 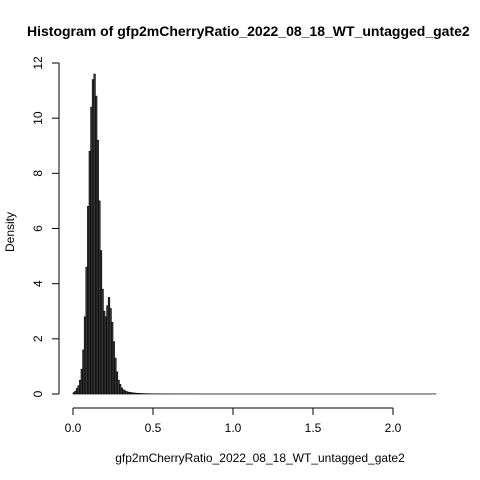 What do you see at coordinates (393, 428) in the screenshot?
I see `x-tick-label: 2.0` at bounding box center [393, 428].